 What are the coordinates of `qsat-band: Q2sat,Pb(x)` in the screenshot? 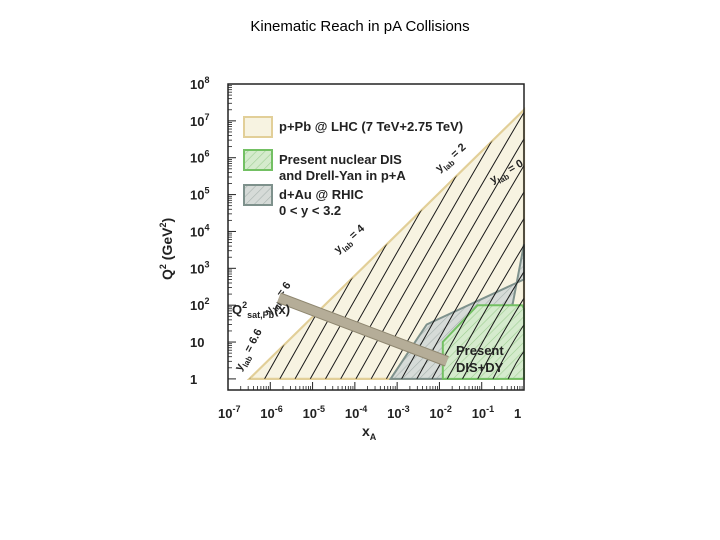 It's located at (340, 329).